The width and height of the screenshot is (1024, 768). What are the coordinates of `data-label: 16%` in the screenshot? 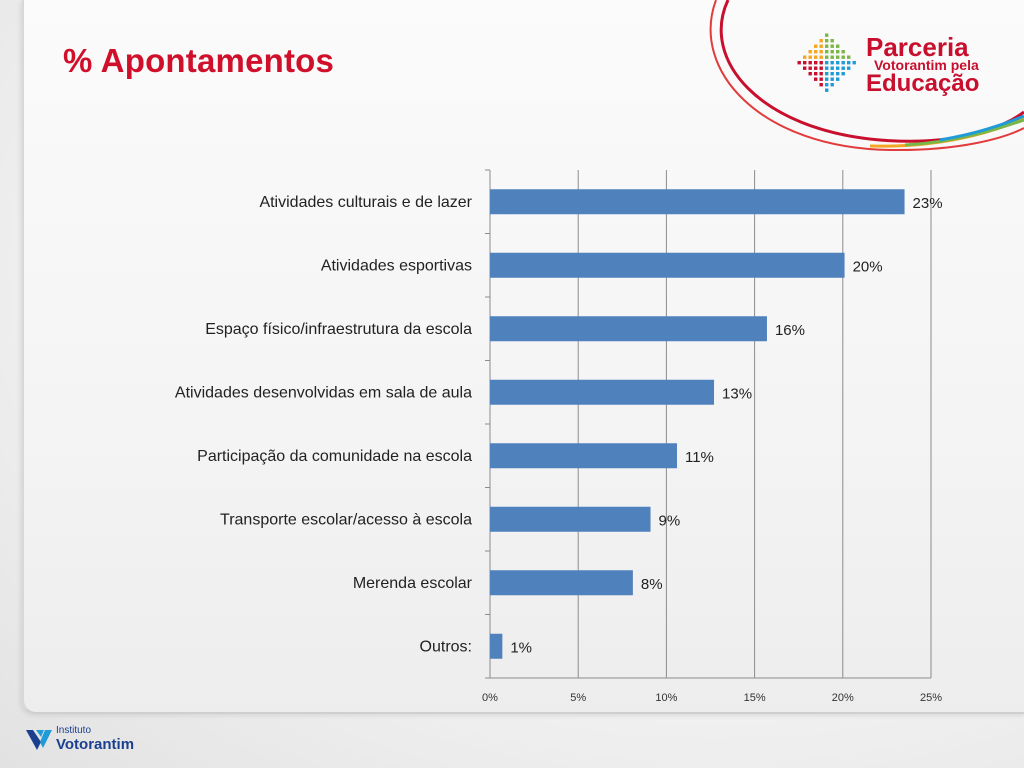 It's located at (790, 330).